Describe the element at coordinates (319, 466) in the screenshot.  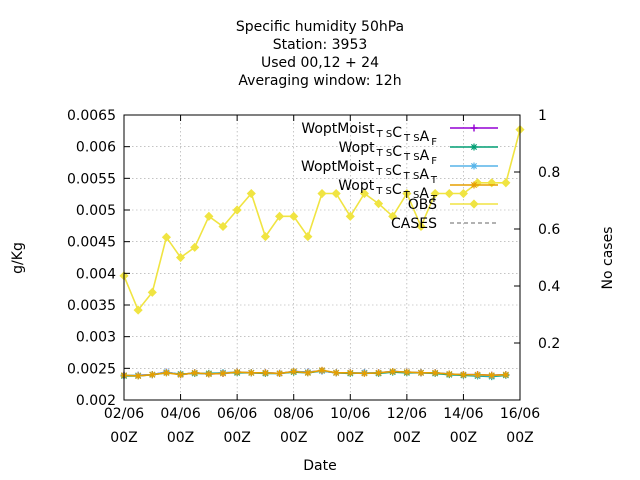
I see `x-axis-label: Date` at that location.